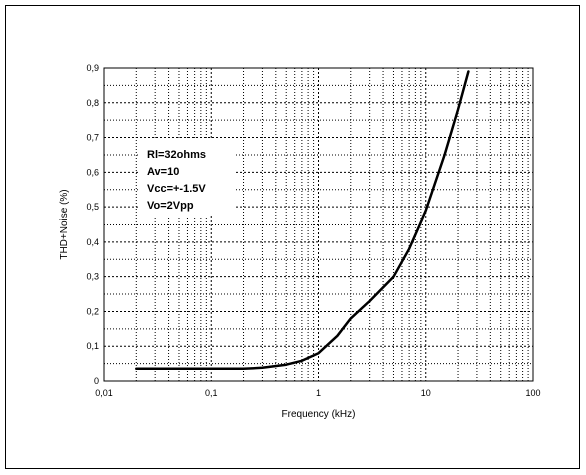  Describe the element at coordinates (92, 311) in the screenshot. I see `y-tick-label: 0,2` at that location.